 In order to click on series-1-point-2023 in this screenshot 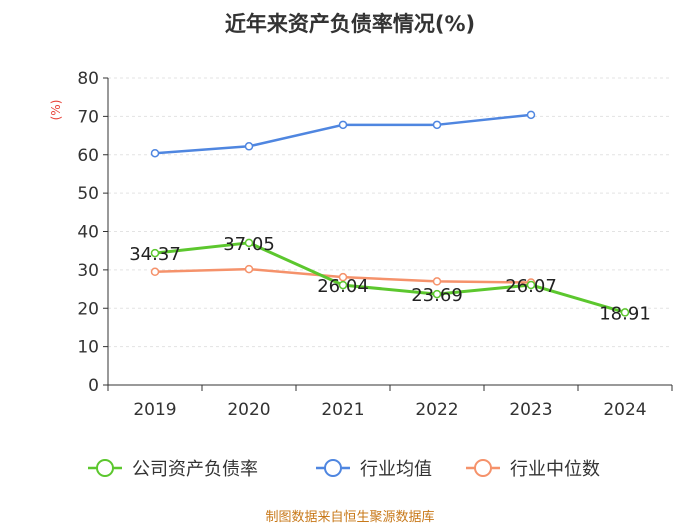, I will do `click(531, 115)`.